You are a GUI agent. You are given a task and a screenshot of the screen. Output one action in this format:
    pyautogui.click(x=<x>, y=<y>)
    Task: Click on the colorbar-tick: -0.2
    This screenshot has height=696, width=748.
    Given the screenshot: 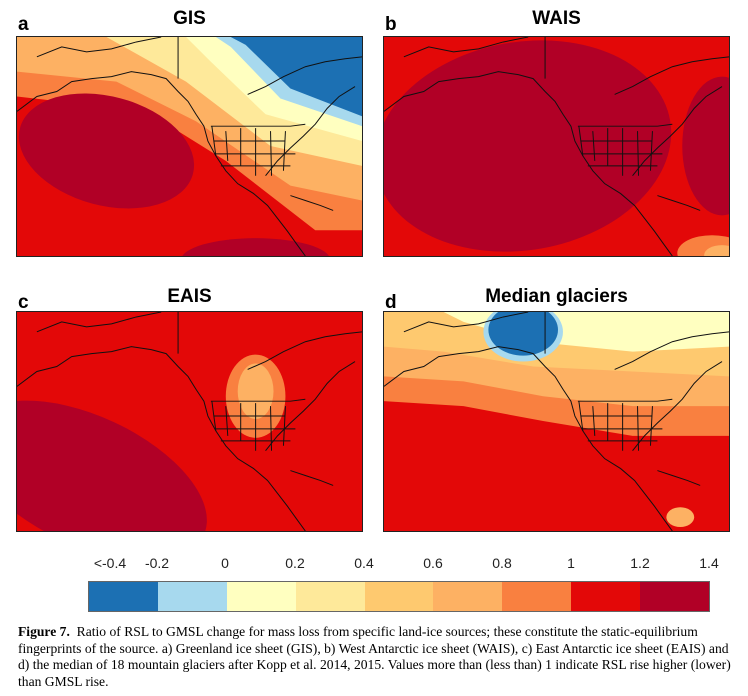 What is the action you would take?
    pyautogui.click(x=157, y=563)
    